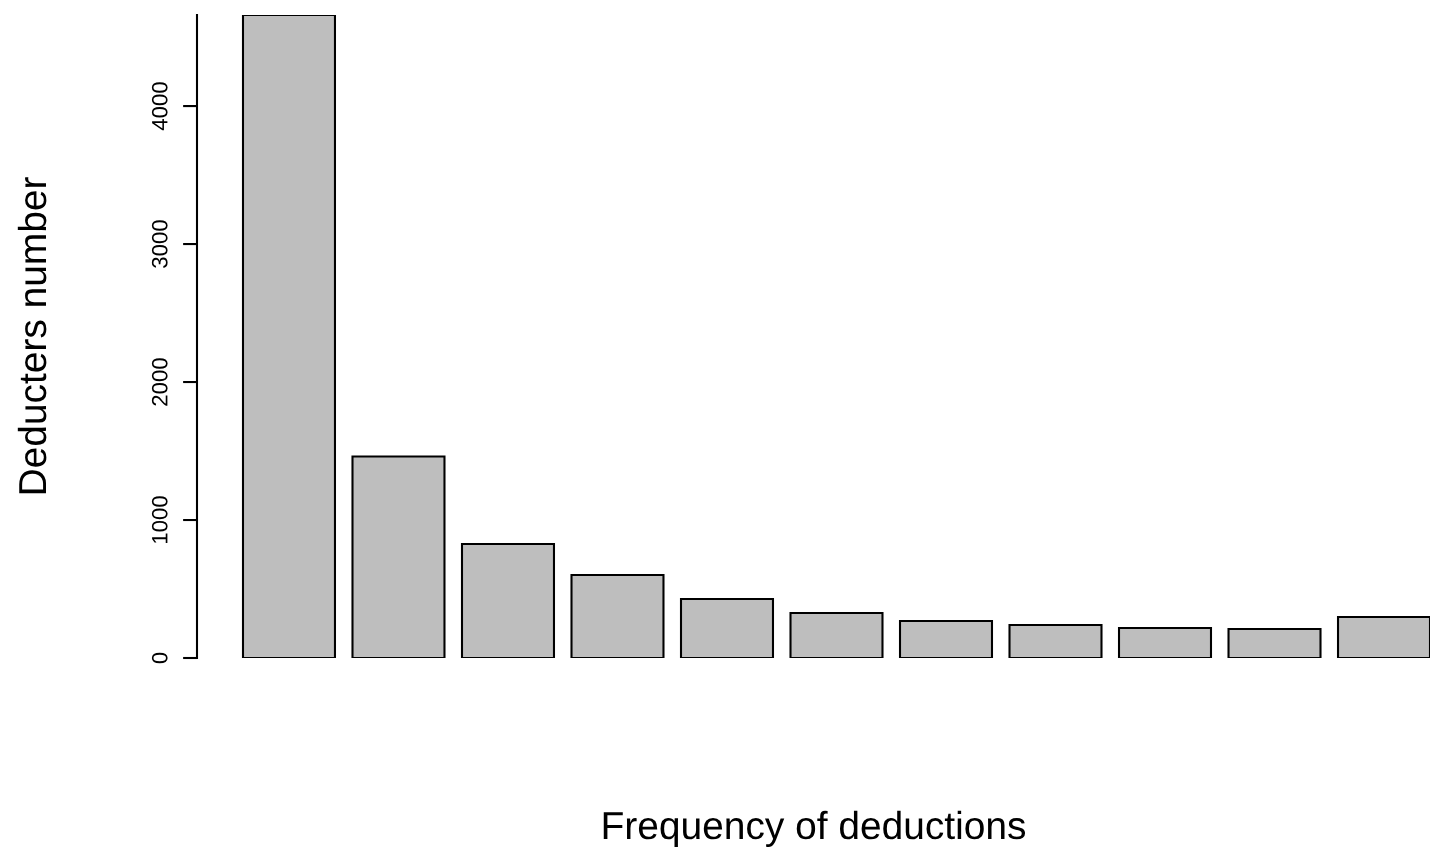 The image size is (1442, 861). I want to click on y-tick-label: 2000, so click(159, 382).